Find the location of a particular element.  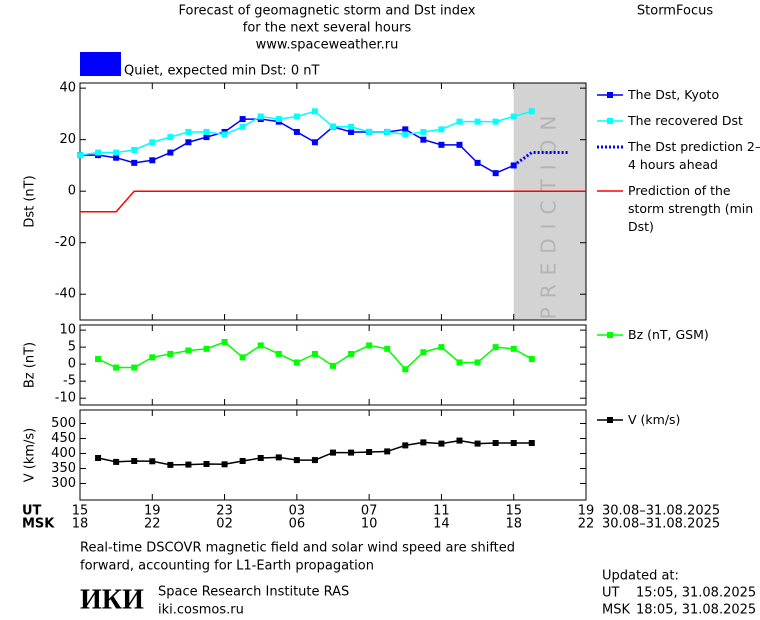

status-text: Quiet, expected min Dst: 0 nT is located at coordinates (221, 71).